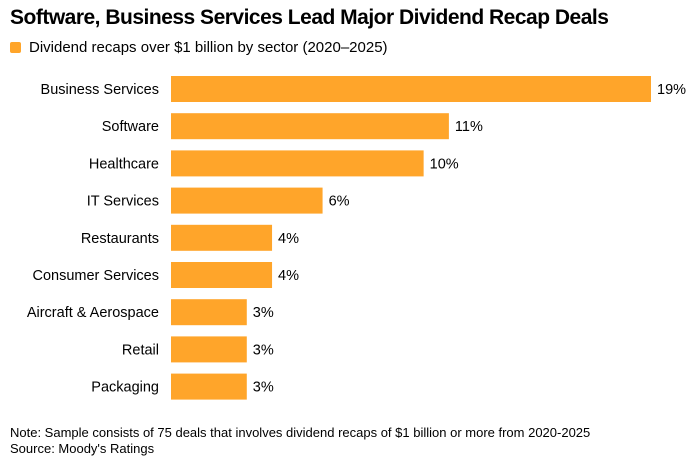 The height and width of the screenshot is (463, 695). Describe the element at coordinates (140, 350) in the screenshot. I see `category-label: Retail` at that location.